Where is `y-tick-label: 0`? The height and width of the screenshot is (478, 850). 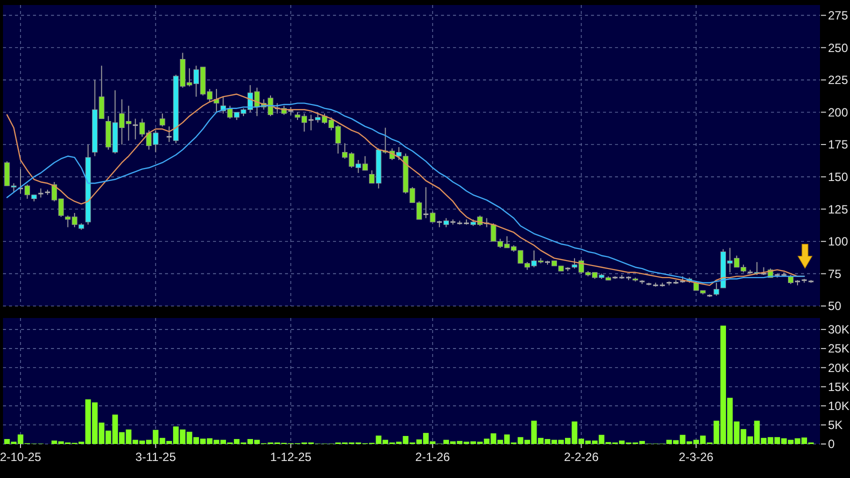
y-tick-label: 0 is located at coordinates (831, 444).